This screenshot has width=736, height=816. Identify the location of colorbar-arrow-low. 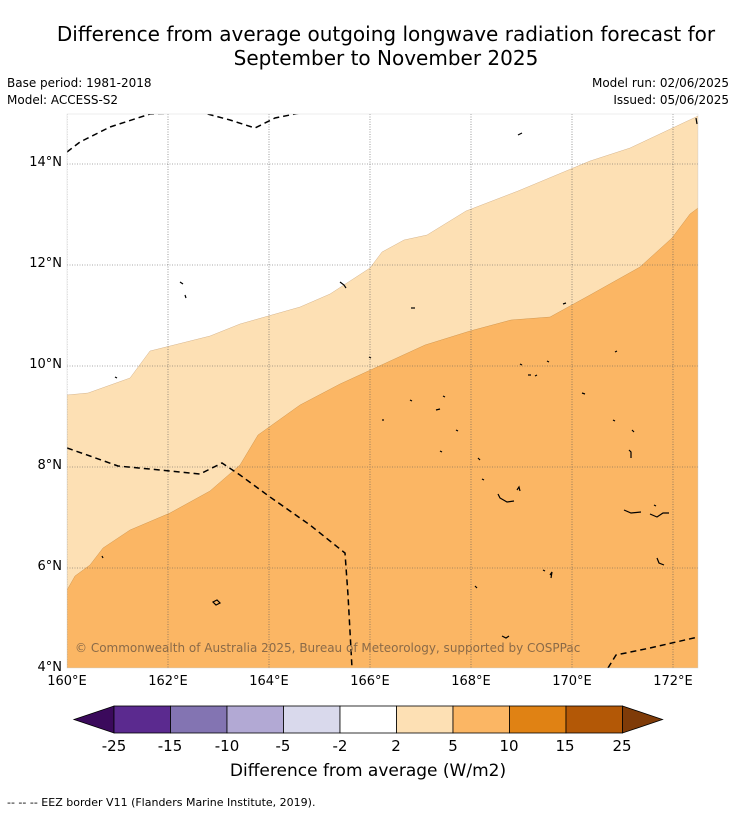
(93, 719).